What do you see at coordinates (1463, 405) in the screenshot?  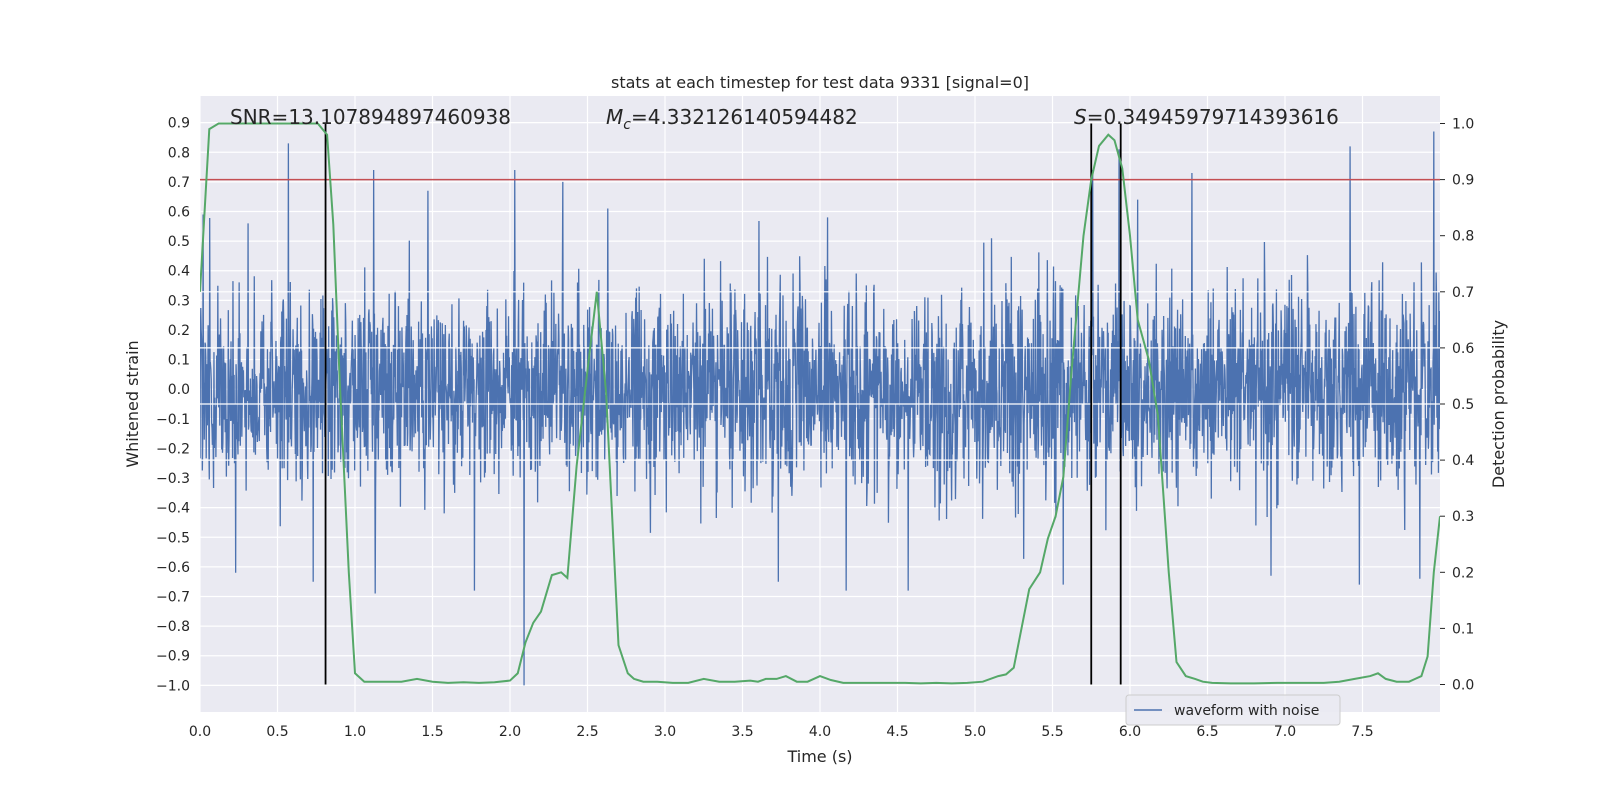 I see `y2-tick-label: 0.5` at bounding box center [1463, 405].